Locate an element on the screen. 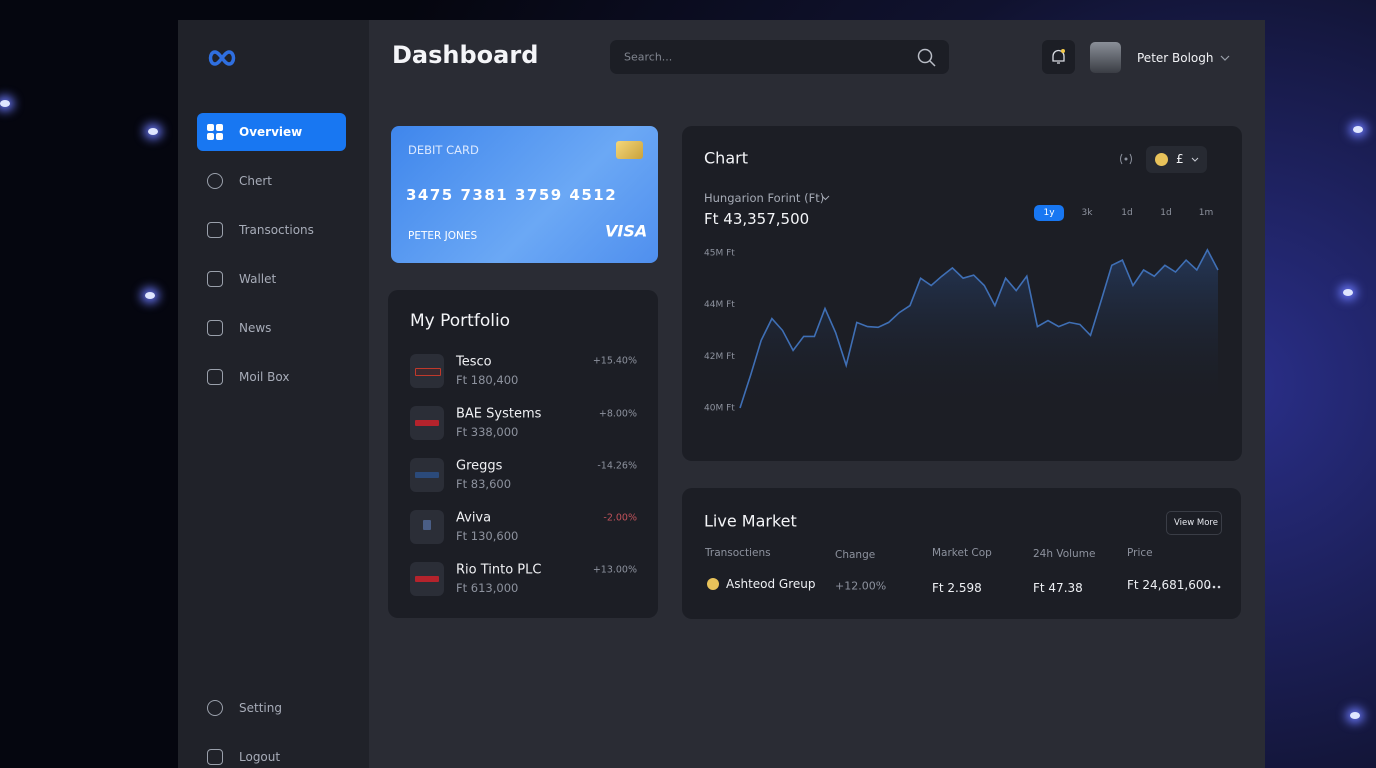  stock-change: +8.00% is located at coordinates (617, 414).